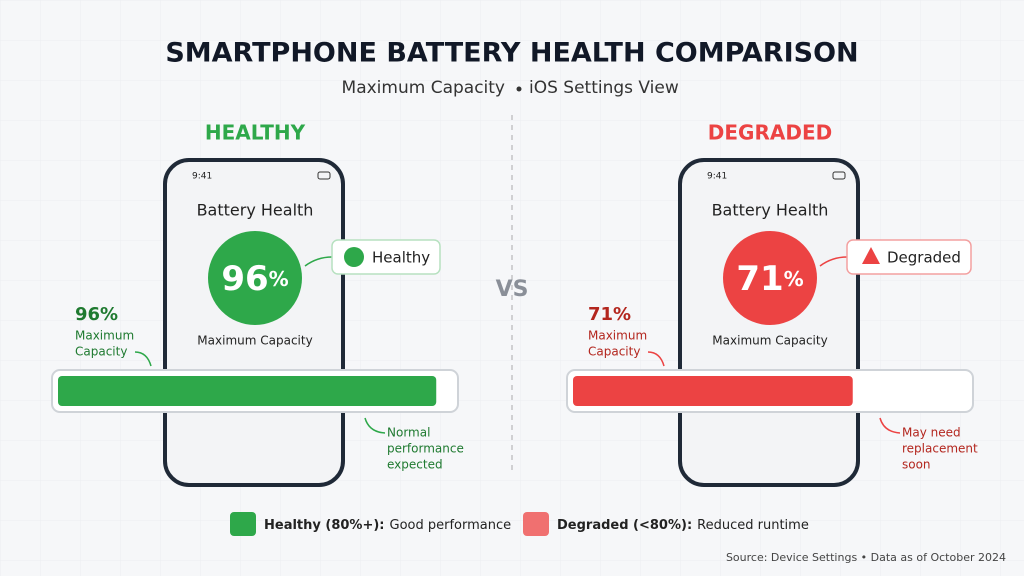 The width and height of the screenshot is (1024, 576). Describe the element at coordinates (916, 465) in the screenshot. I see `note: soon` at that location.